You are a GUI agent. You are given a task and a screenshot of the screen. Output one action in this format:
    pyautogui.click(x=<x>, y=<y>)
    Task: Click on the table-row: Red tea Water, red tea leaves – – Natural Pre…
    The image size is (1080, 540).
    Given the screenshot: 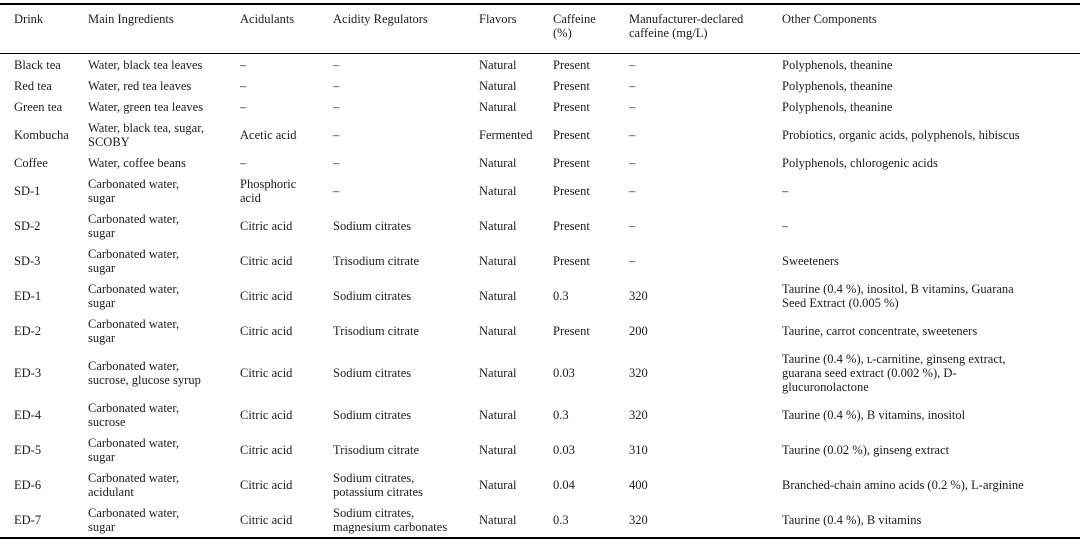 What is the action you would take?
    pyautogui.click(x=540, y=85)
    